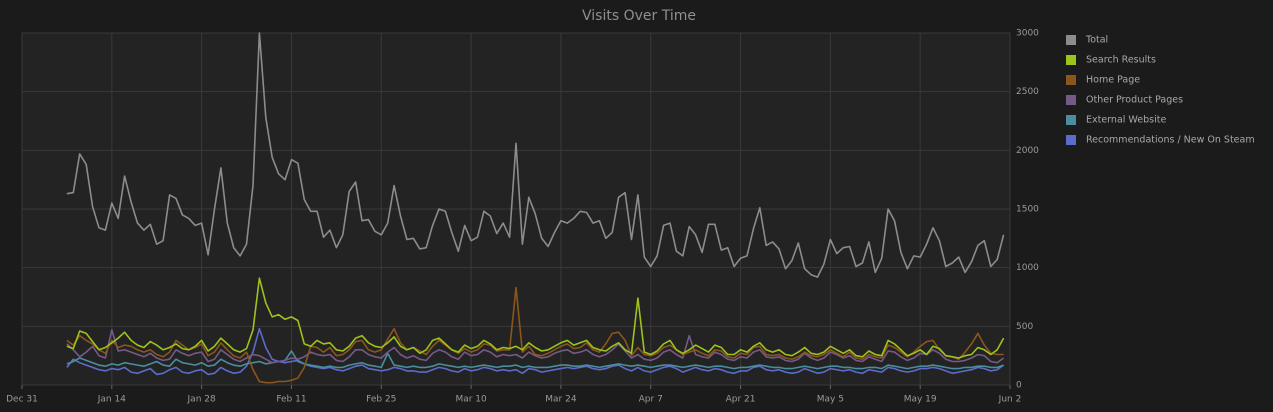  I want to click on legend-label: Home Page, so click(1113, 80).